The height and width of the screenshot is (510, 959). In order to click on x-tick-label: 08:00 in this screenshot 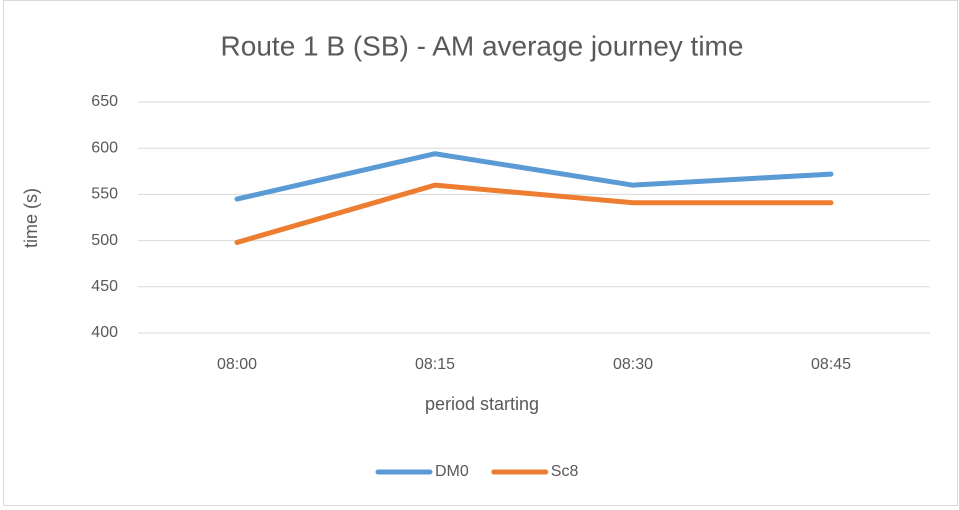, I will do `click(237, 364)`.